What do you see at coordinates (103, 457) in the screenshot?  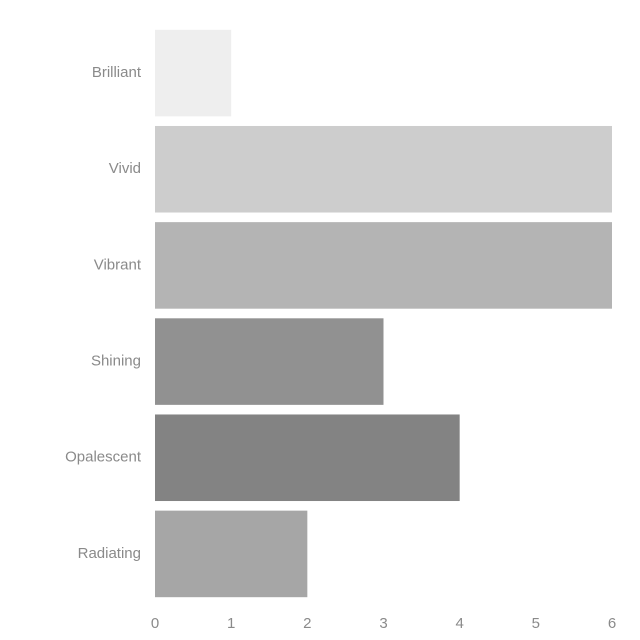 I see `category-label-opalescent: Opalescent` at bounding box center [103, 457].